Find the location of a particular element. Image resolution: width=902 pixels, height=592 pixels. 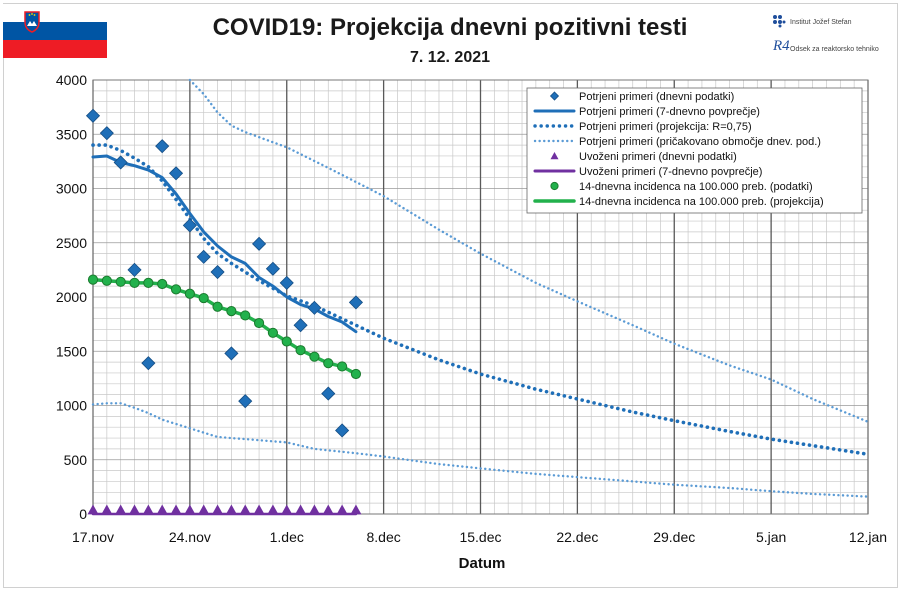

x-tick-label: 24.nov is located at coordinates (190, 537).